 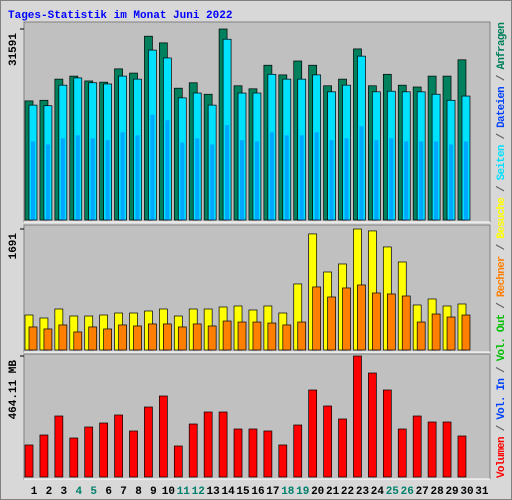 I want to click on legend-entry: Anfragen, so click(x=502, y=45).